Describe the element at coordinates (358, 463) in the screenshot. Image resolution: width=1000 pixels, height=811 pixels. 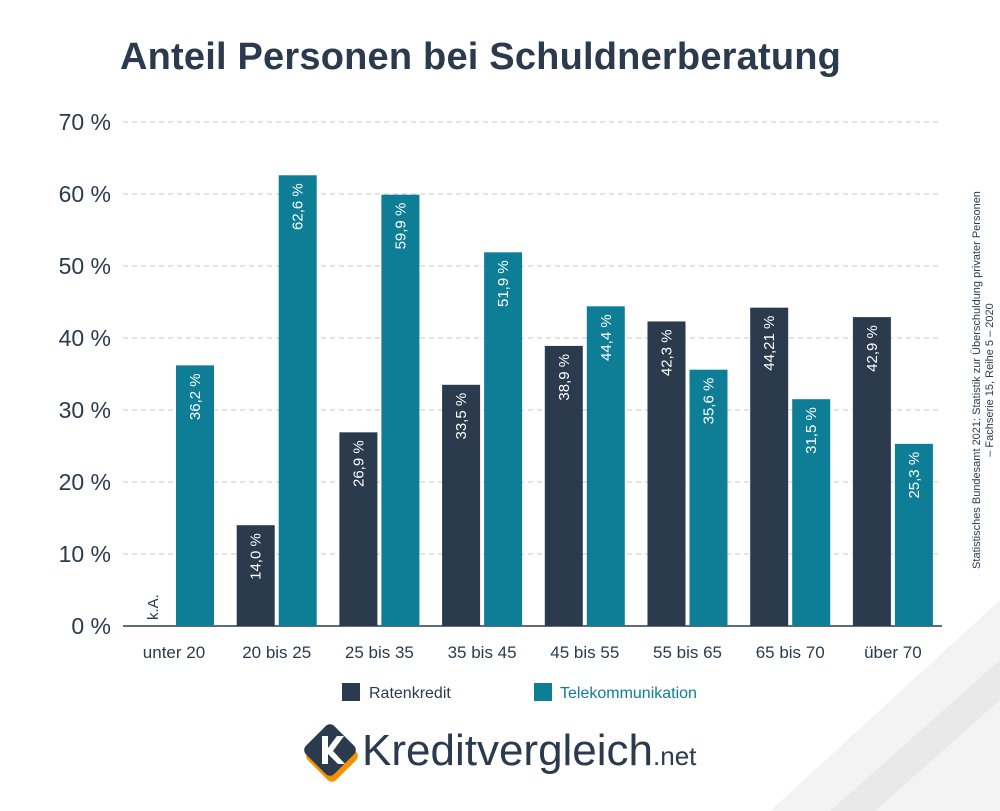
I see `bar-label-ratenkredit-2: 26,9 %` at that location.